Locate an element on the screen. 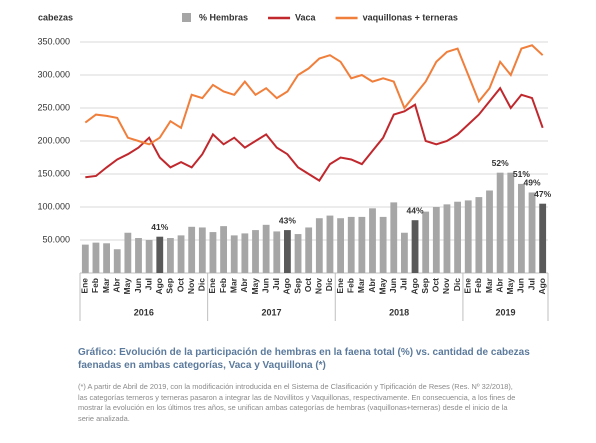  data-label: 52% is located at coordinates (500, 163).